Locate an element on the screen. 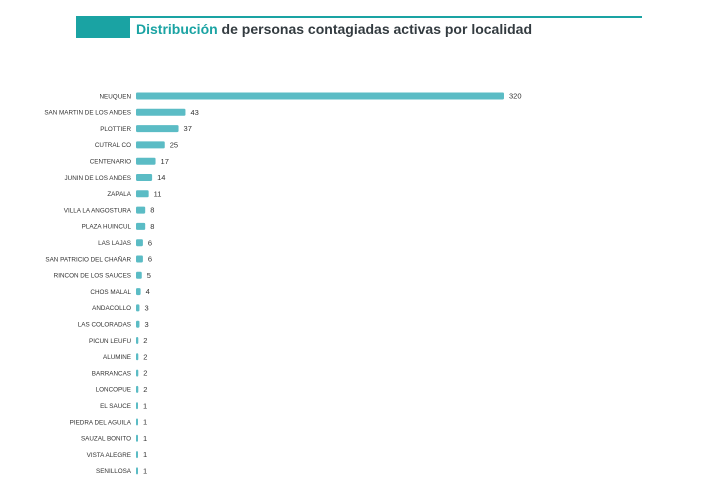  bar-vista-alegre is located at coordinates (137, 455).